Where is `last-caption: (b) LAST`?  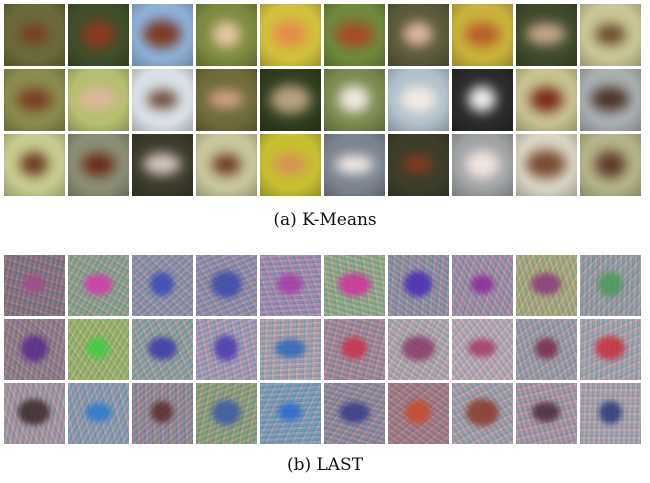
last-caption: (b) LAST is located at coordinates (325, 465).